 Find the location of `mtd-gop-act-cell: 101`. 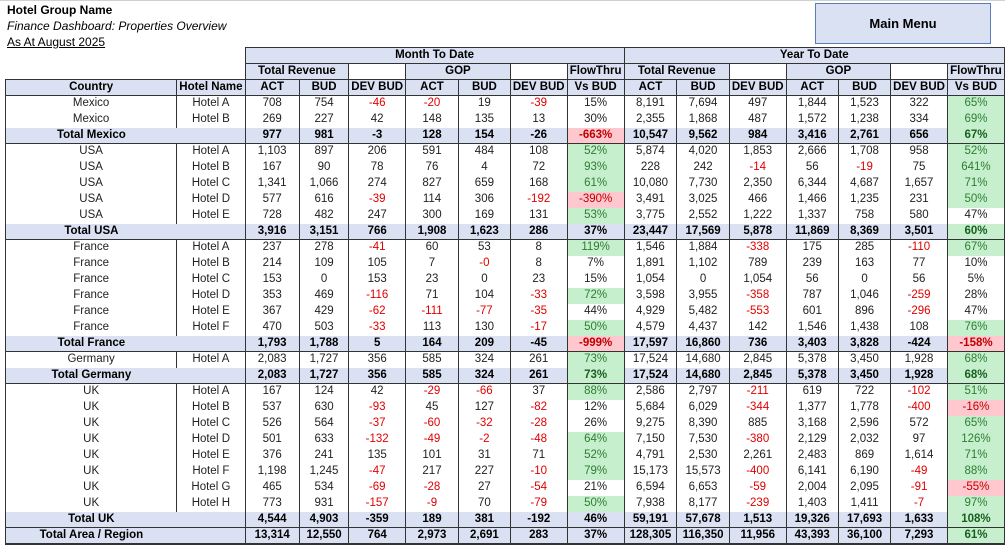

mtd-gop-act-cell: 101 is located at coordinates (432, 455).